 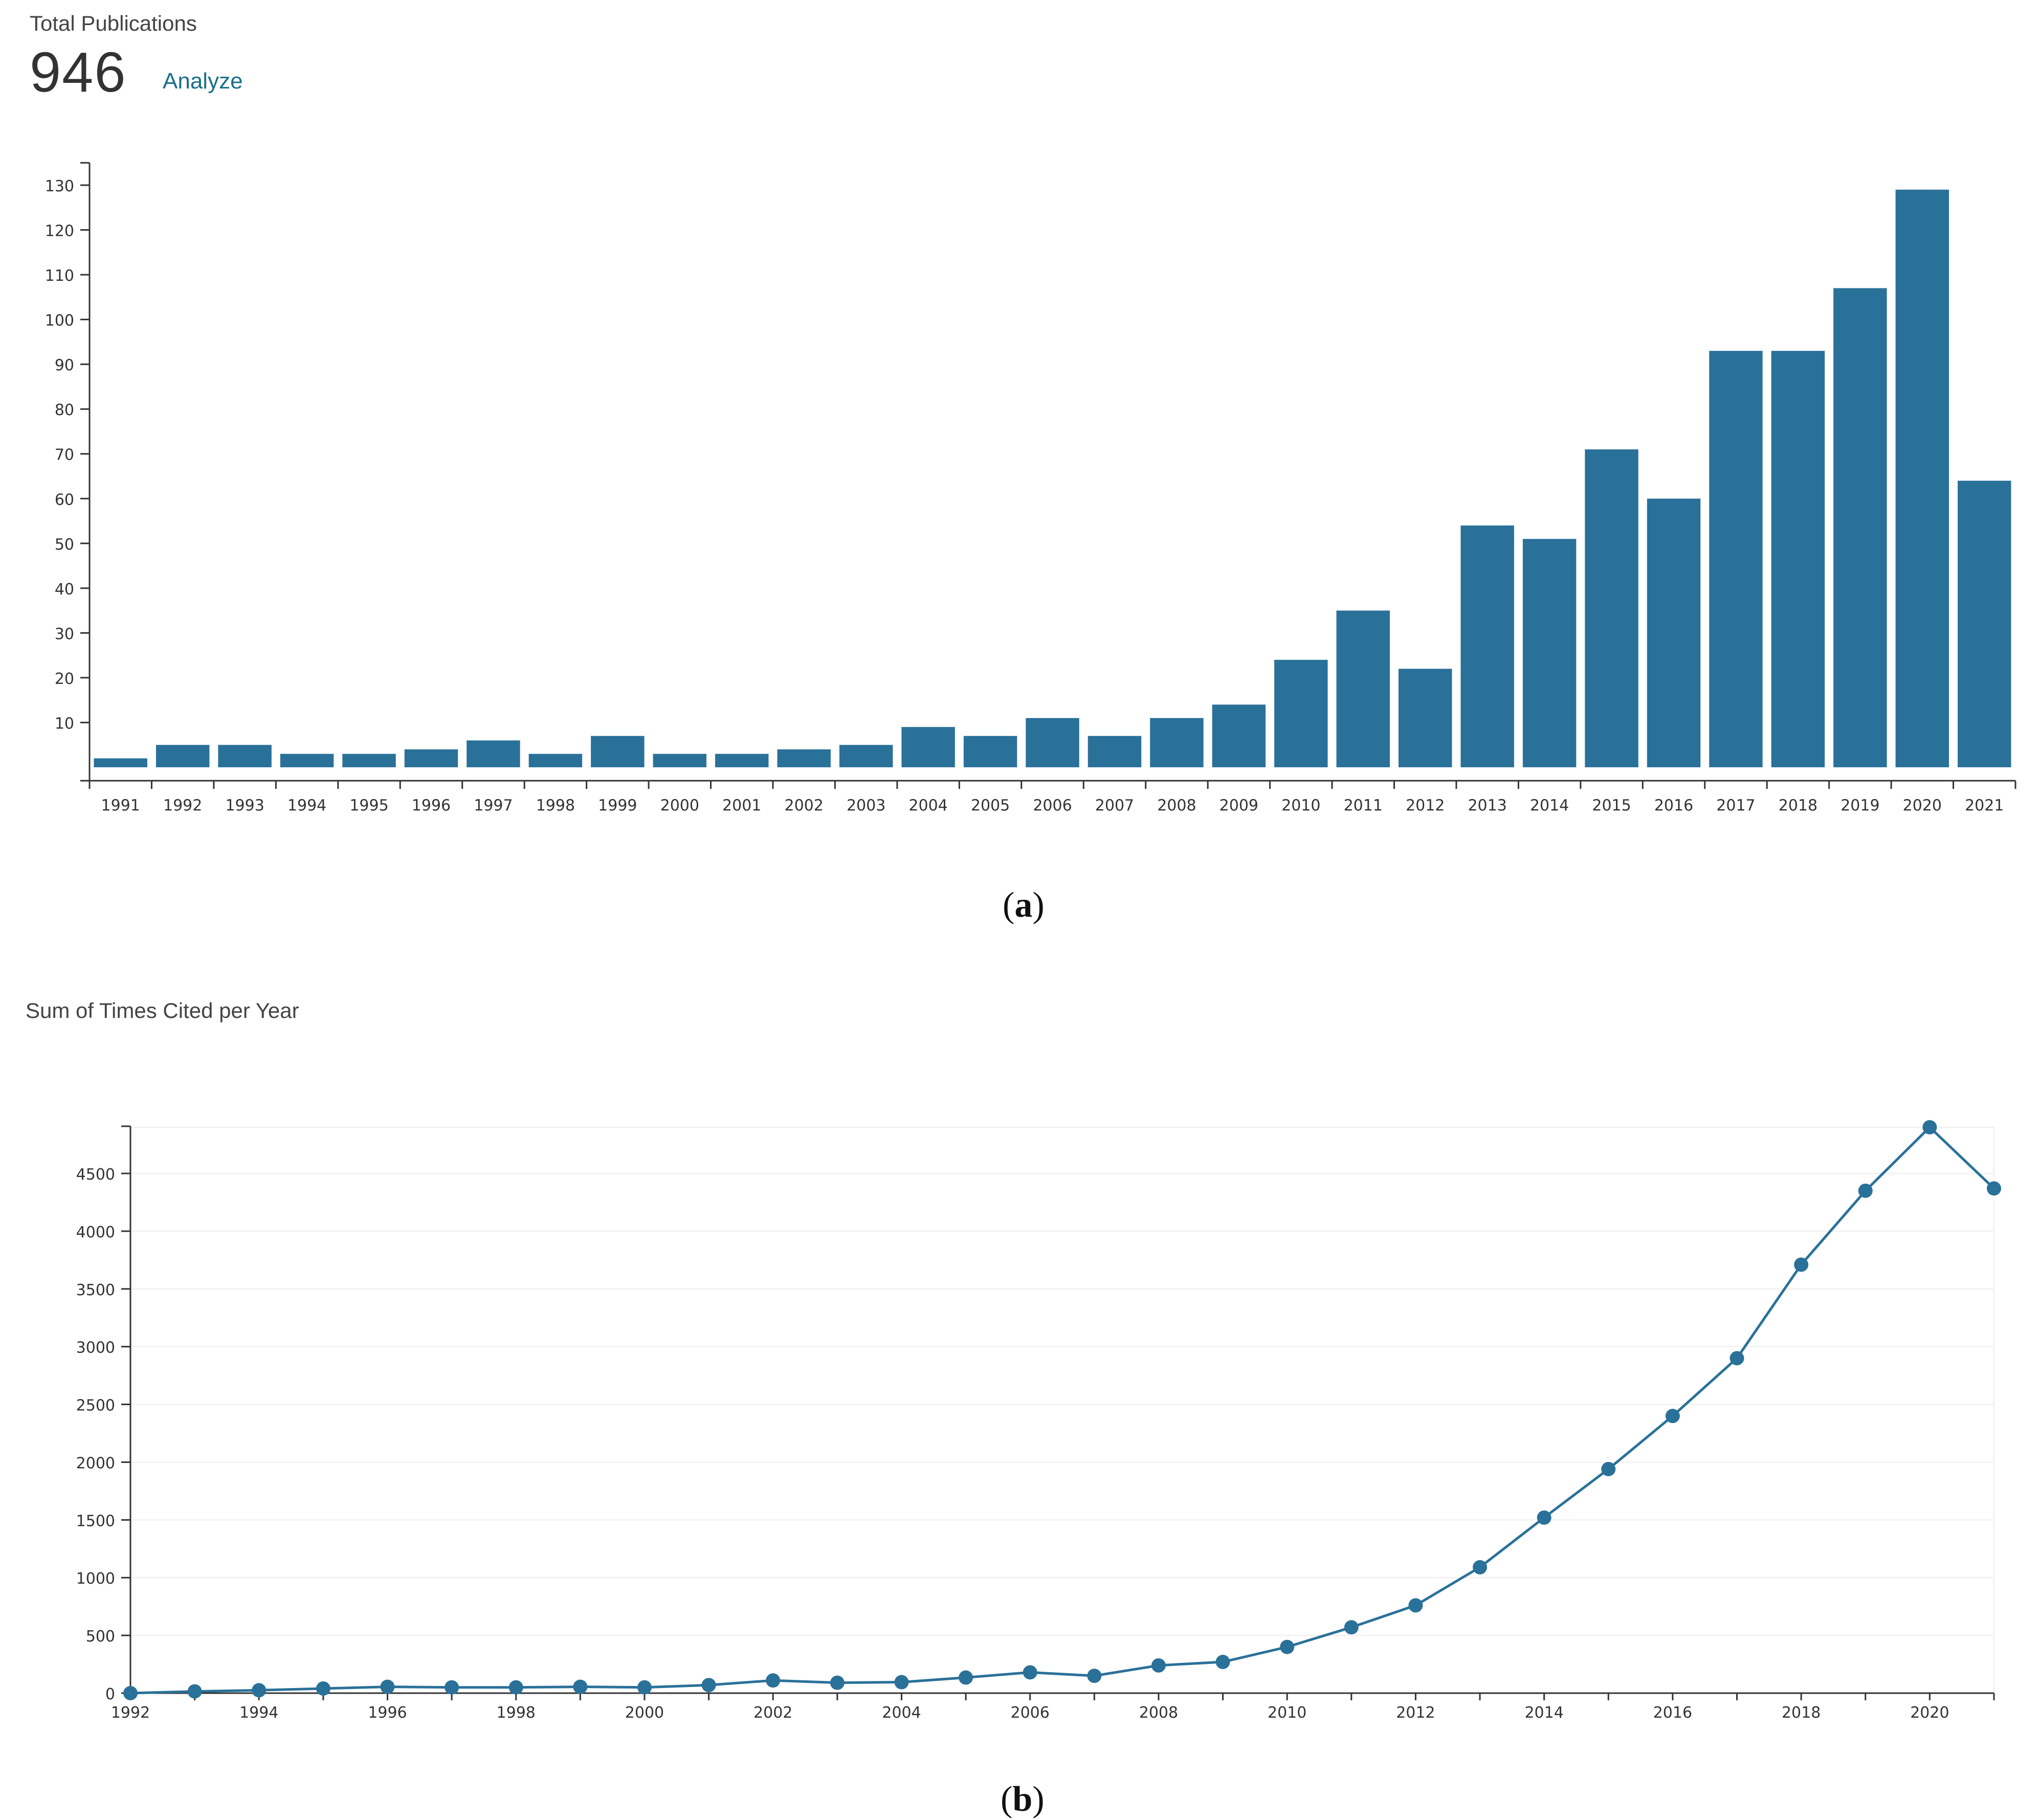 What do you see at coordinates (516, 1713) in the screenshot?
I see `line-x-tick-label: 1998` at bounding box center [516, 1713].